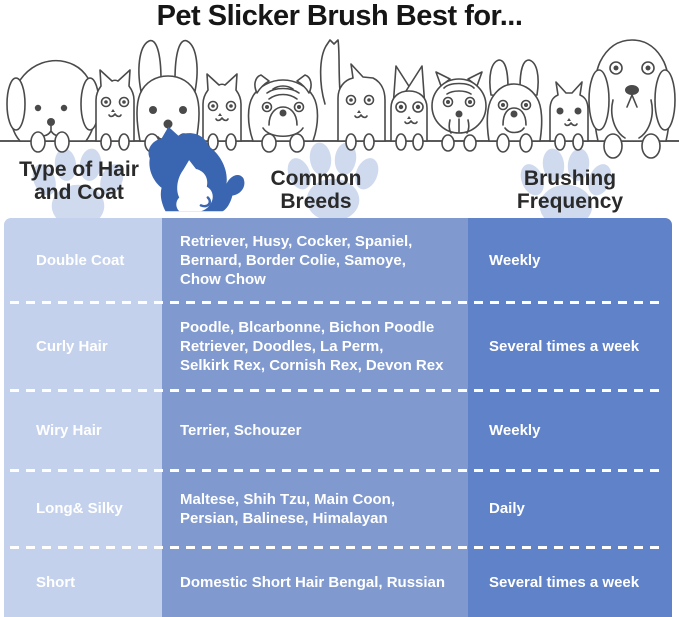 This screenshot has width=679, height=617. I want to click on header-line: Frequency, so click(570, 201).